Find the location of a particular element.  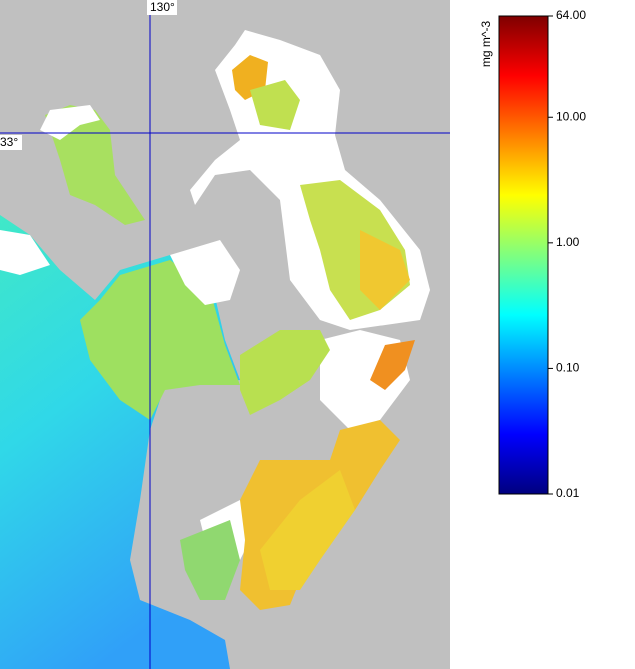

colorbar-tick-label: 64.00 is located at coordinates (571, 15).